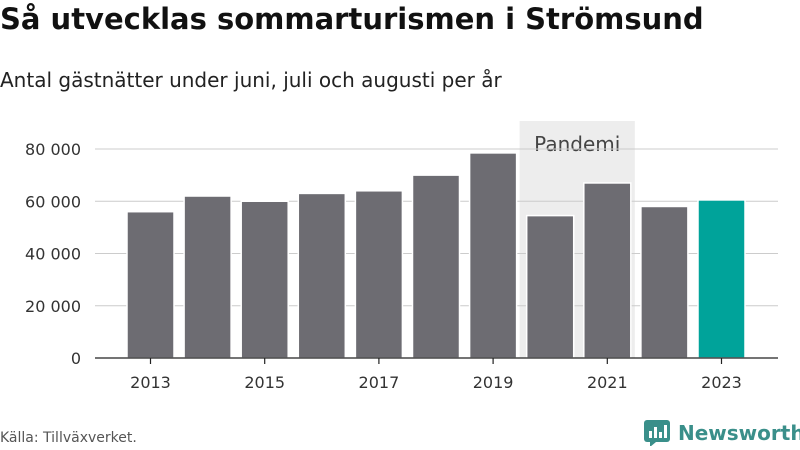 The image size is (800, 450). Describe the element at coordinates (264, 382) in the screenshot. I see `x-tick-label: 2015` at that location.